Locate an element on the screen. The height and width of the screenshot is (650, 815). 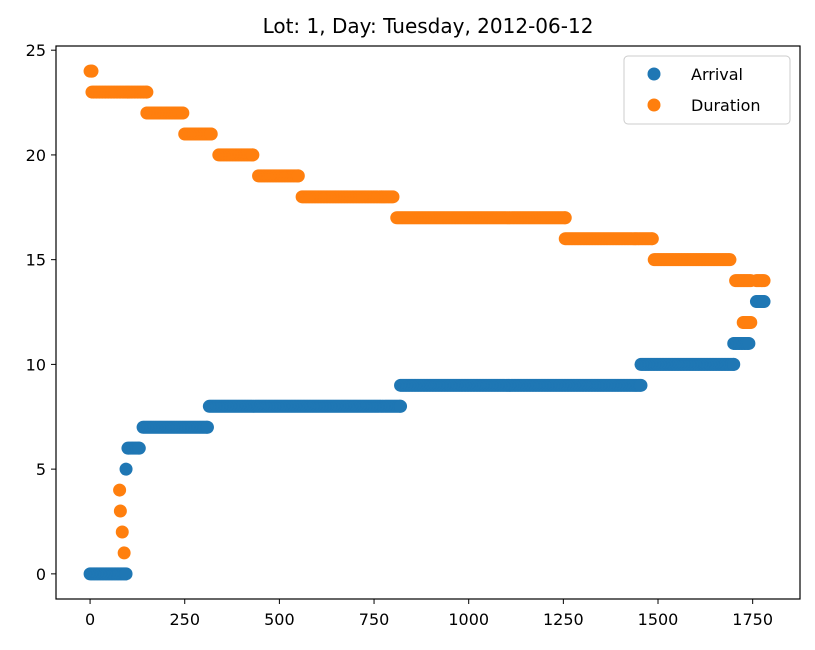
legend-marker-arrival is located at coordinates (654, 74).